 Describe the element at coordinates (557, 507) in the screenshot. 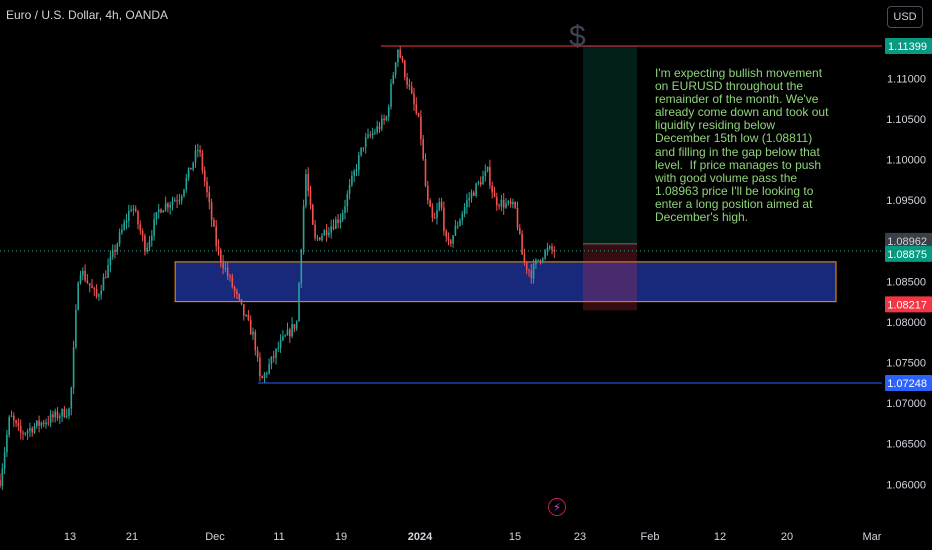

I see `lightning-icon: ⚡` at that location.